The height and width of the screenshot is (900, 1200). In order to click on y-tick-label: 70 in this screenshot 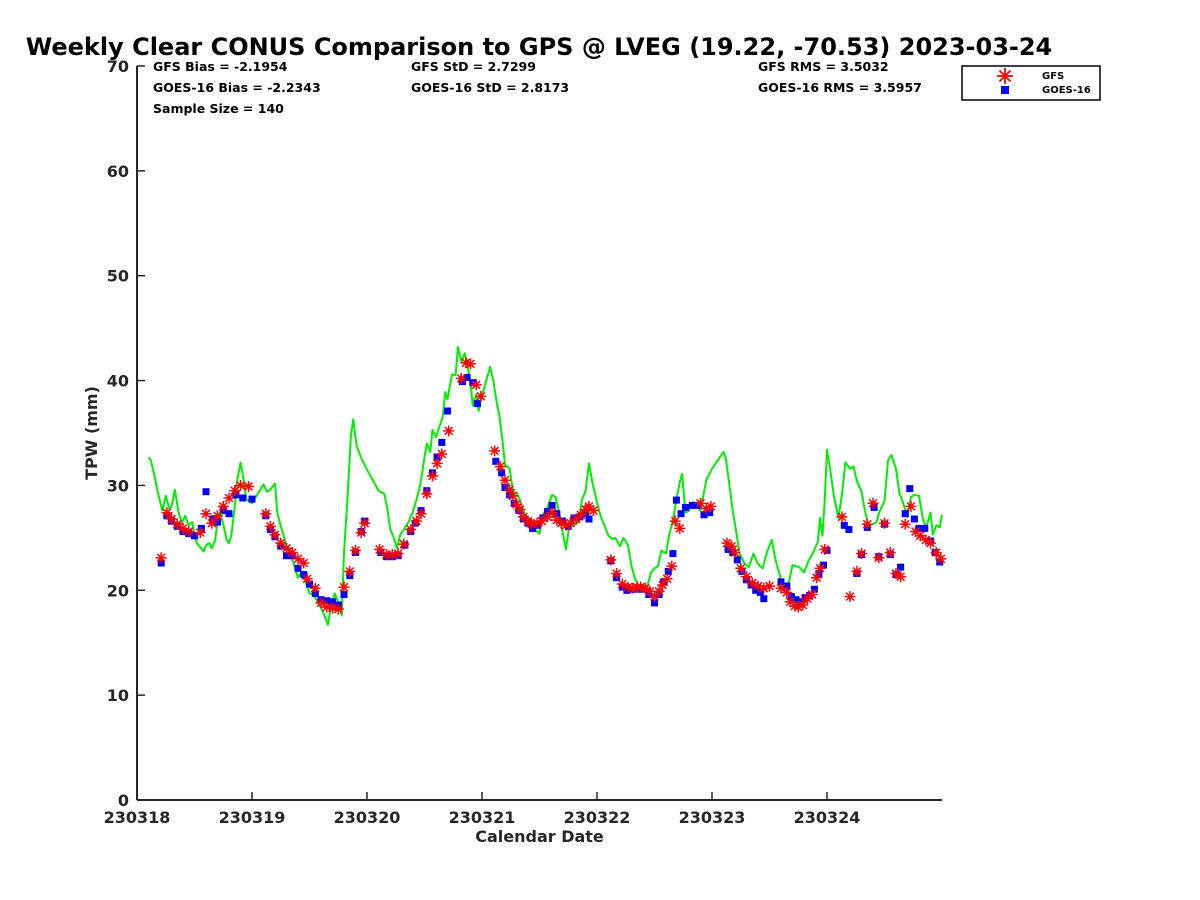, I will do `click(118, 66)`.